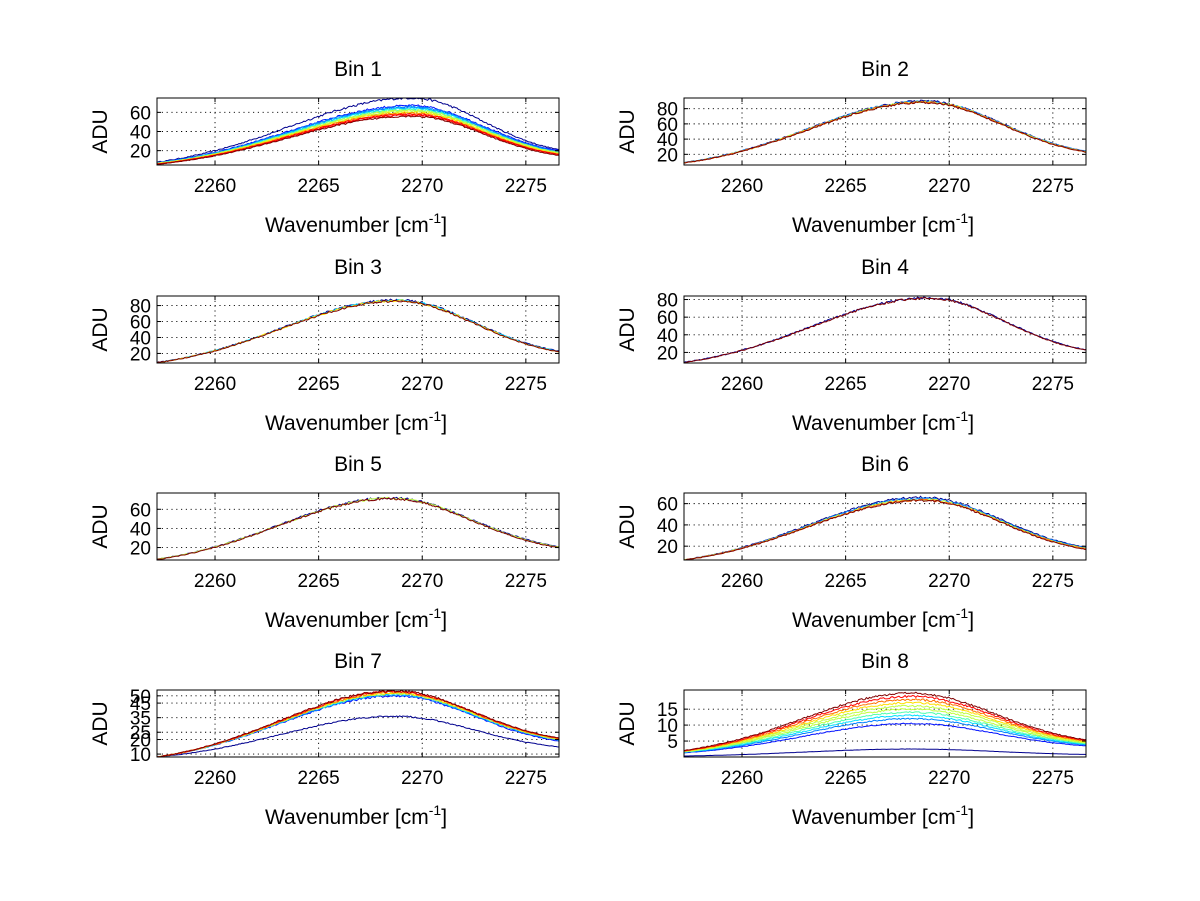 The image size is (1200, 901). Describe the element at coordinates (140, 733) in the screenshot. I see `y-tick-label: 25` at that location.